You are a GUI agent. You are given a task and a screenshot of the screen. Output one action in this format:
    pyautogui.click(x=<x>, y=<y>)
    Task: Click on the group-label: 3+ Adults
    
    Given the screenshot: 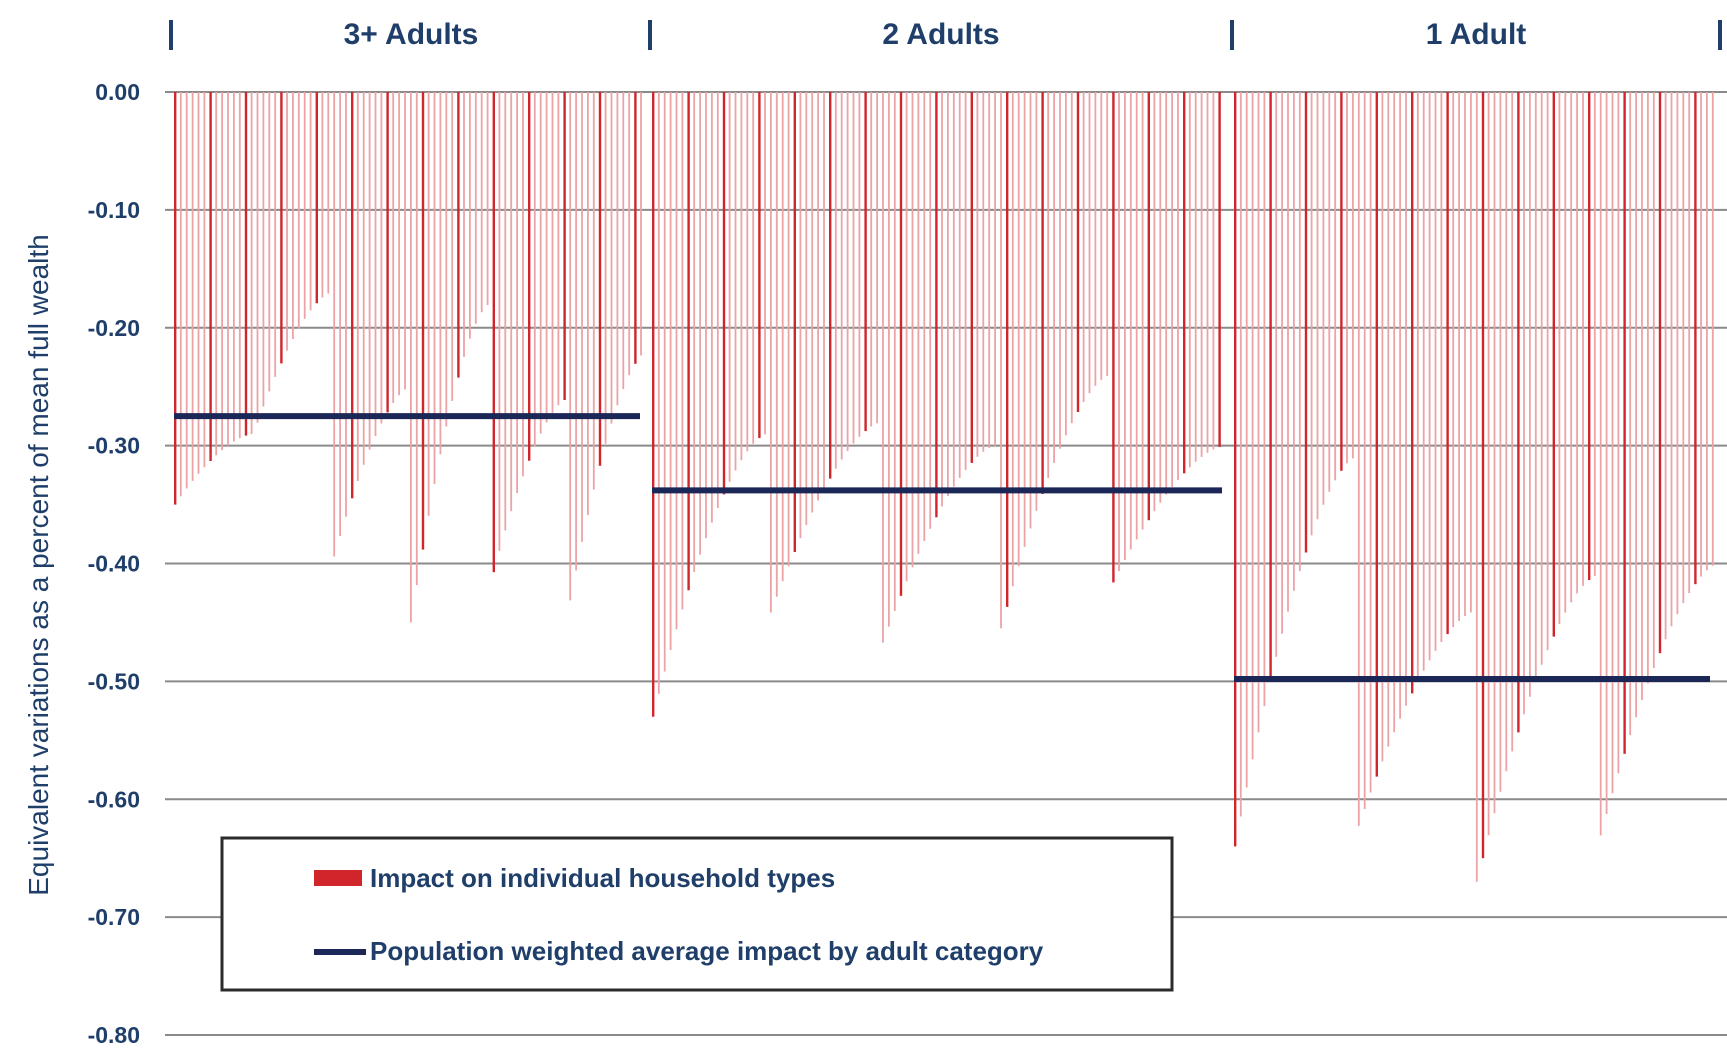 What is the action you would take?
    pyautogui.click(x=411, y=34)
    